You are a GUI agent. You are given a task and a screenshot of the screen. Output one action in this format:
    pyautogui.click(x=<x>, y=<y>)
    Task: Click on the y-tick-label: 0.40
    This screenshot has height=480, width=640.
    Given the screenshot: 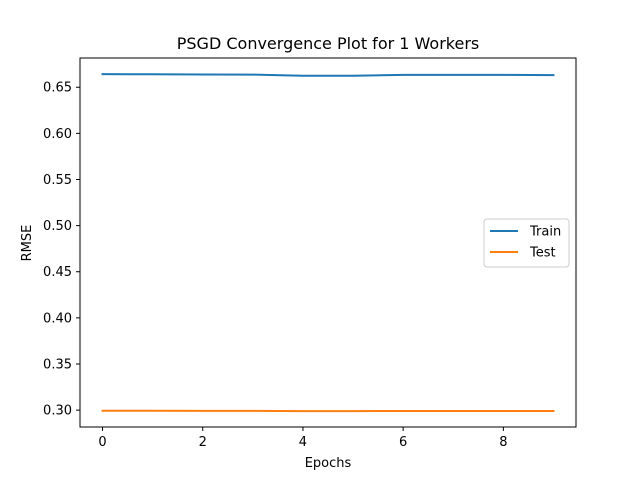 What is the action you would take?
    pyautogui.click(x=57, y=318)
    